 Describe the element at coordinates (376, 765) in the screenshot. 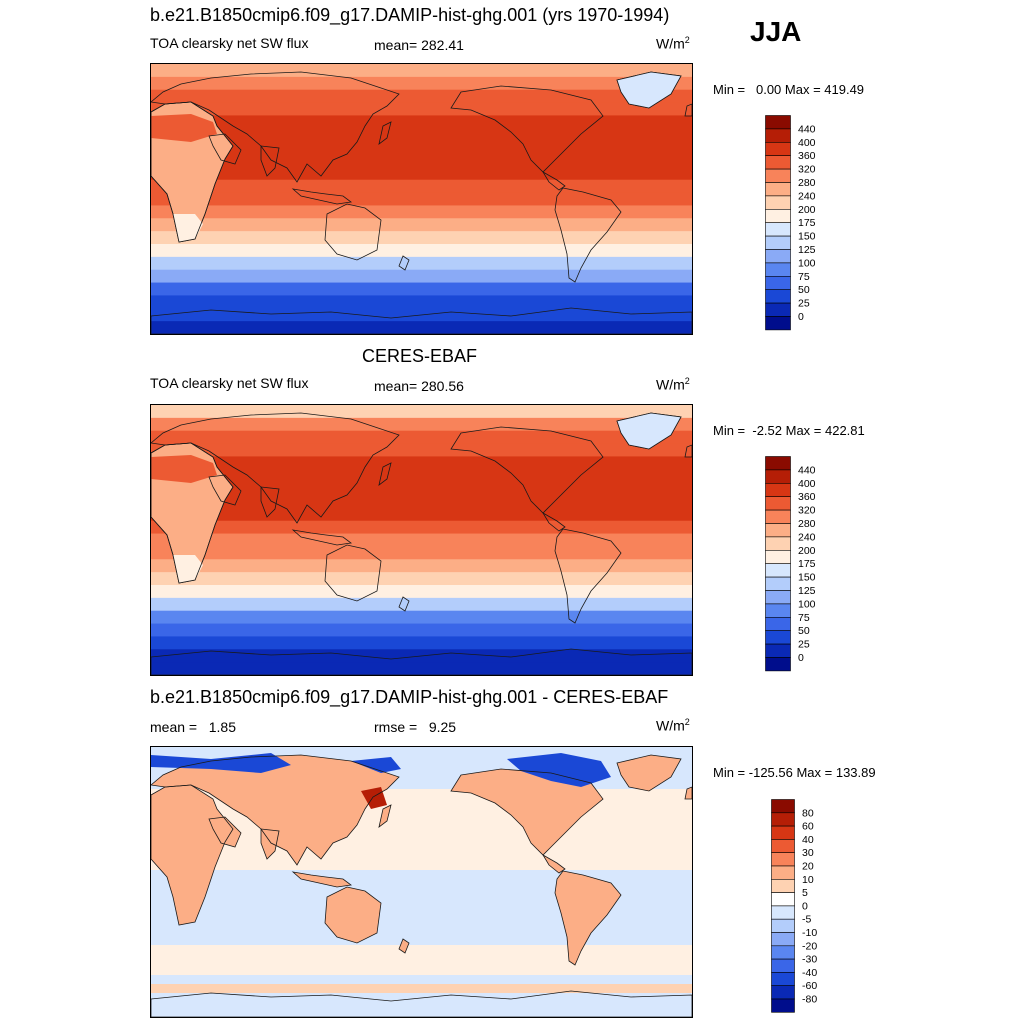

I see `arctic-negative-patch` at that location.